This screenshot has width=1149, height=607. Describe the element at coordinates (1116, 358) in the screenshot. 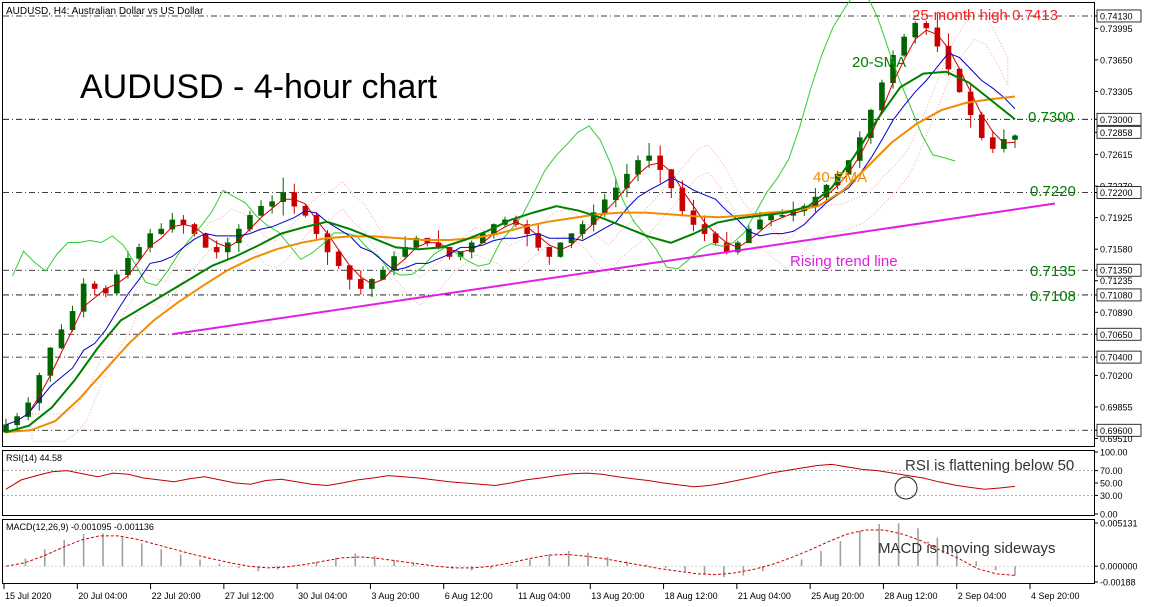

I see `price-tick-label-16: 0.70400` at that location.